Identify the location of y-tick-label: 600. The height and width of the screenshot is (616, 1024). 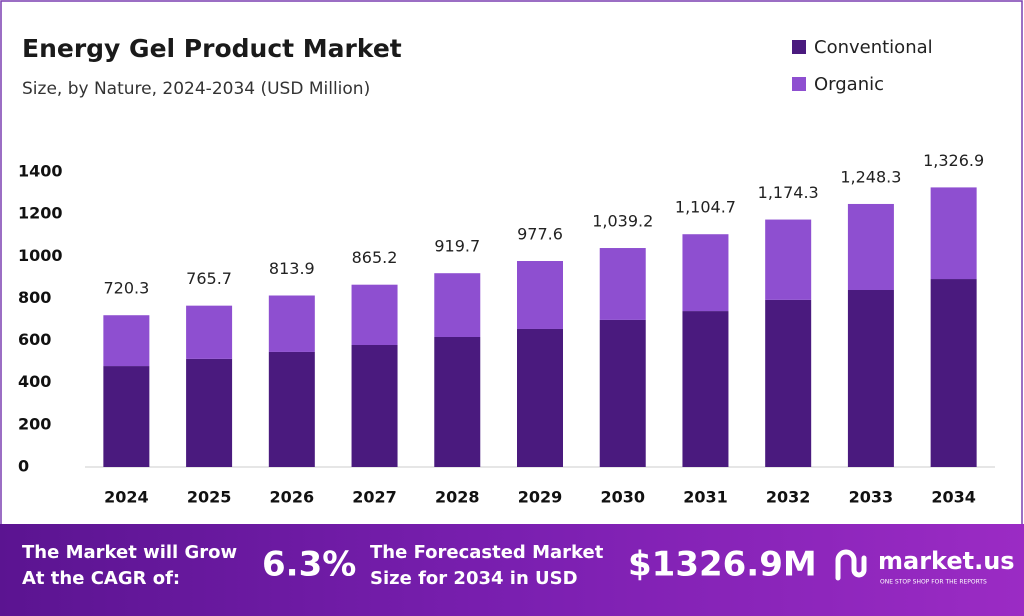
(34, 339).